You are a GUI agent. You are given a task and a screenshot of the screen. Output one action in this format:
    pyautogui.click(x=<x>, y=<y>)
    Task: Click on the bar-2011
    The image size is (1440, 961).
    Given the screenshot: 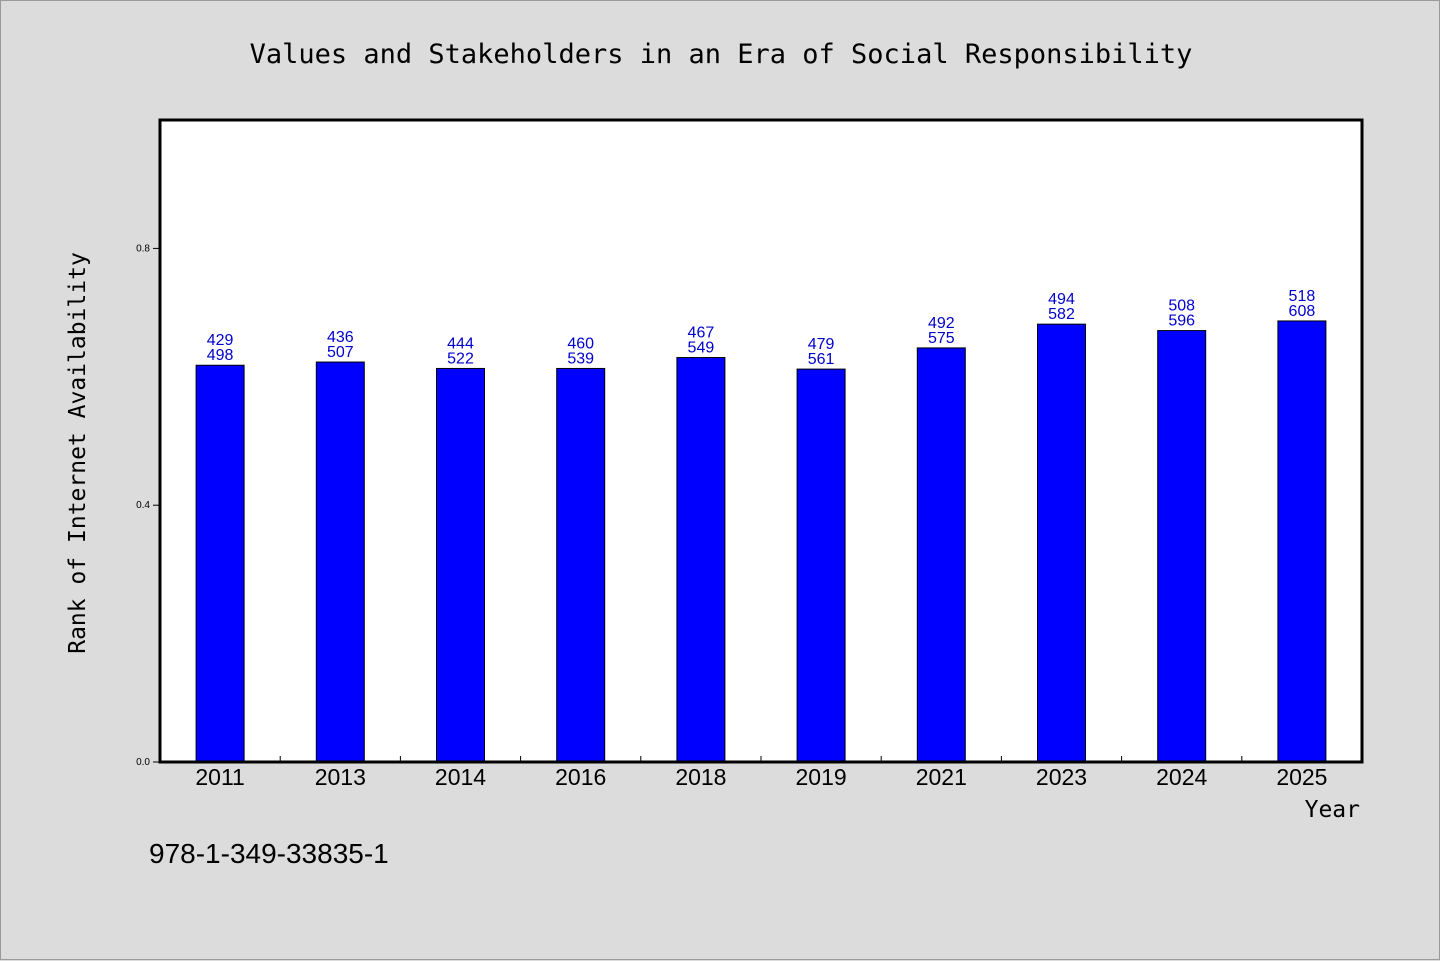 What is the action you would take?
    pyautogui.click(x=220, y=563)
    